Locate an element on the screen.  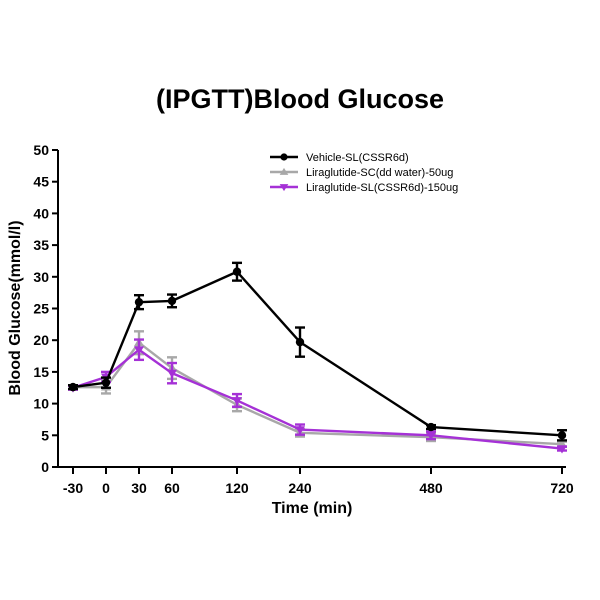
y-tick-label: 15 is located at coordinates (41, 372).